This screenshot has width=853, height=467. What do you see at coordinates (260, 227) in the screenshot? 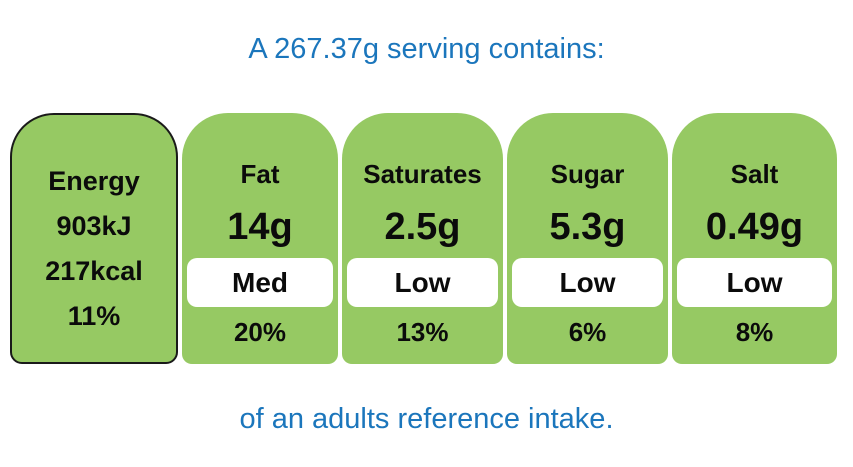
I see `fat-amount: 14g` at bounding box center [260, 227].